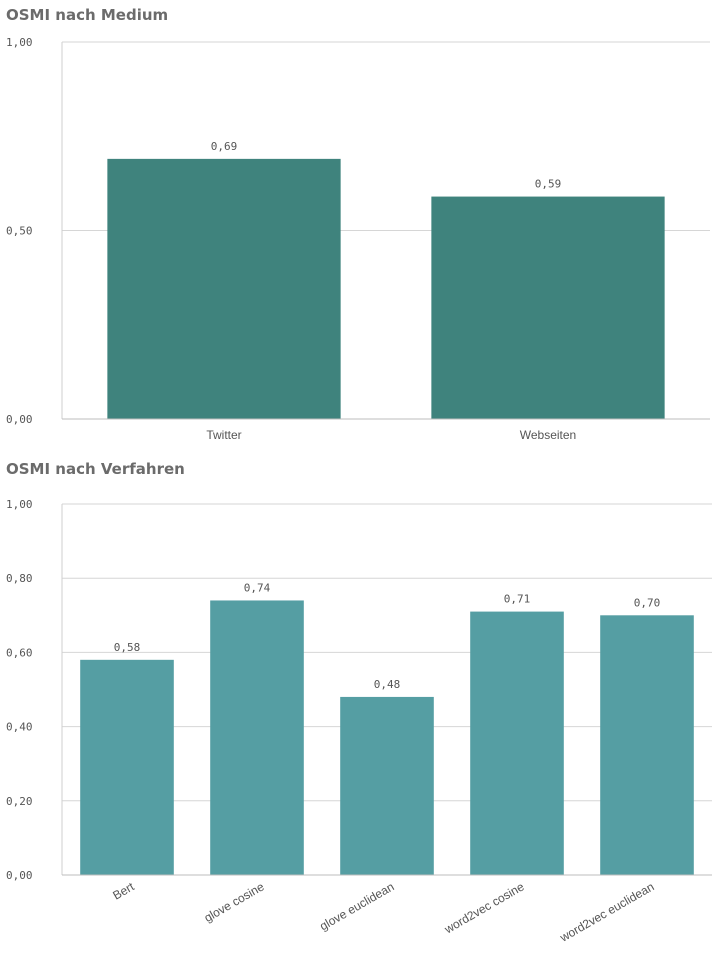 The height and width of the screenshot is (961, 715). Describe the element at coordinates (647, 602) in the screenshot. I see `verfahren-value-label: 0,70` at that location.